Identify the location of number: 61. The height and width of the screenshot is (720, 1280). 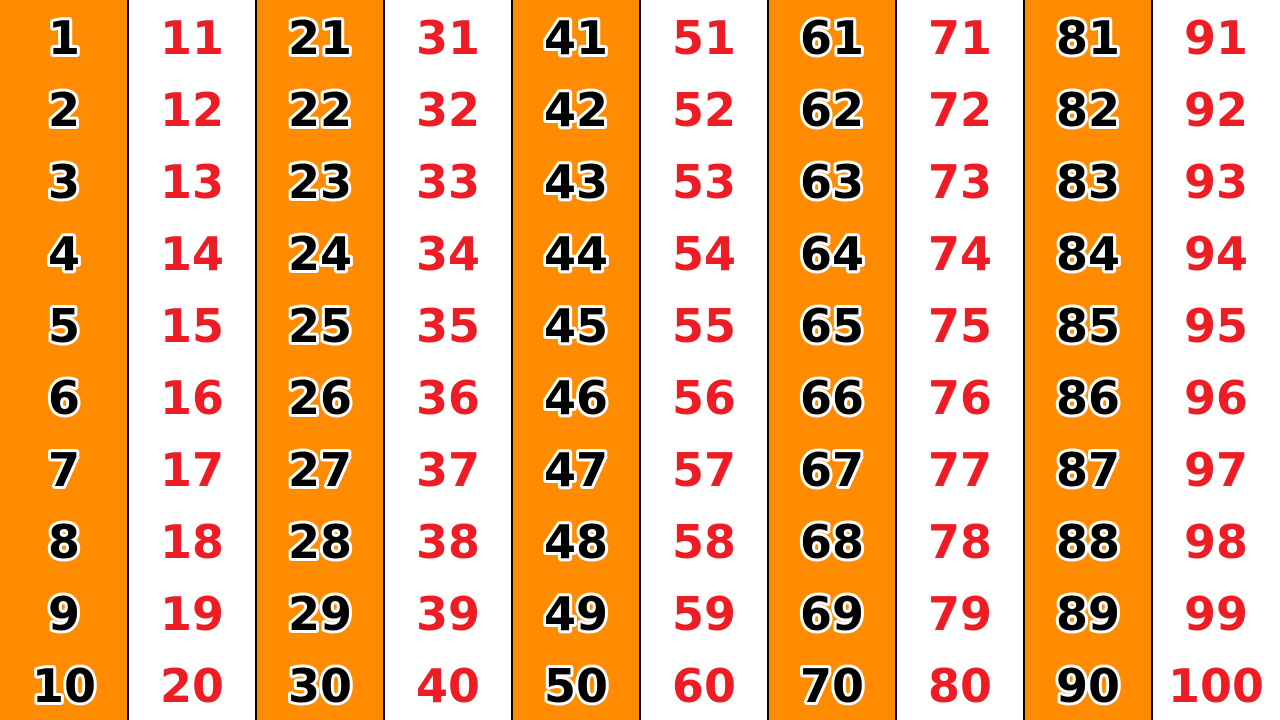
(832, 38).